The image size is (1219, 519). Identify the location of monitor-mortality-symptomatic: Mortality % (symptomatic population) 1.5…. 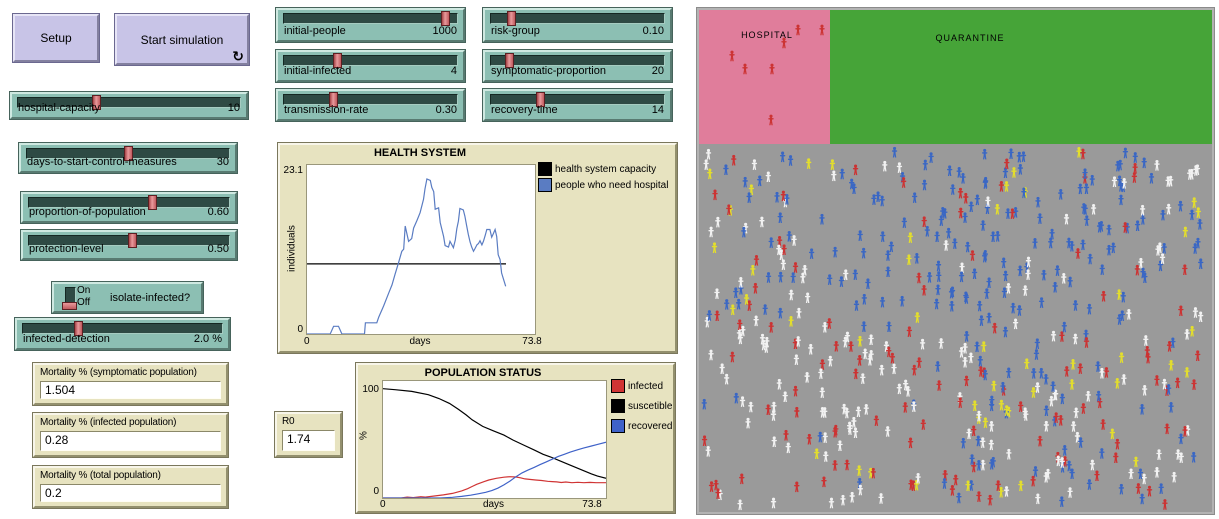
(130, 384).